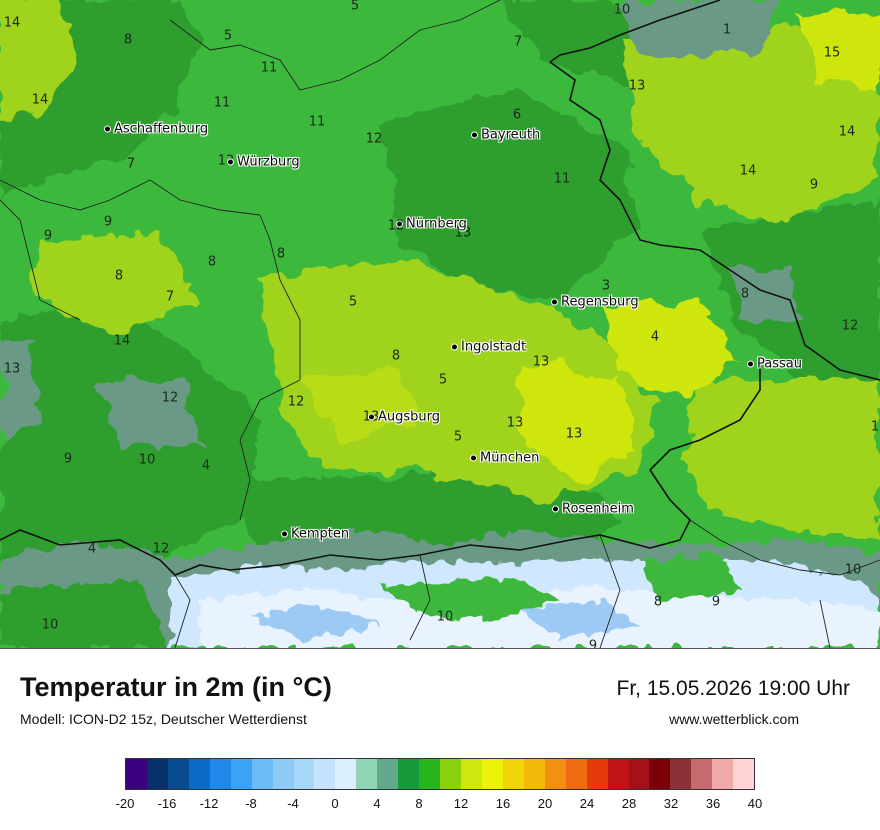 The width and height of the screenshot is (880, 830). What do you see at coordinates (587, 803) in the screenshot?
I see `legend-tick-label: 24` at bounding box center [587, 803].